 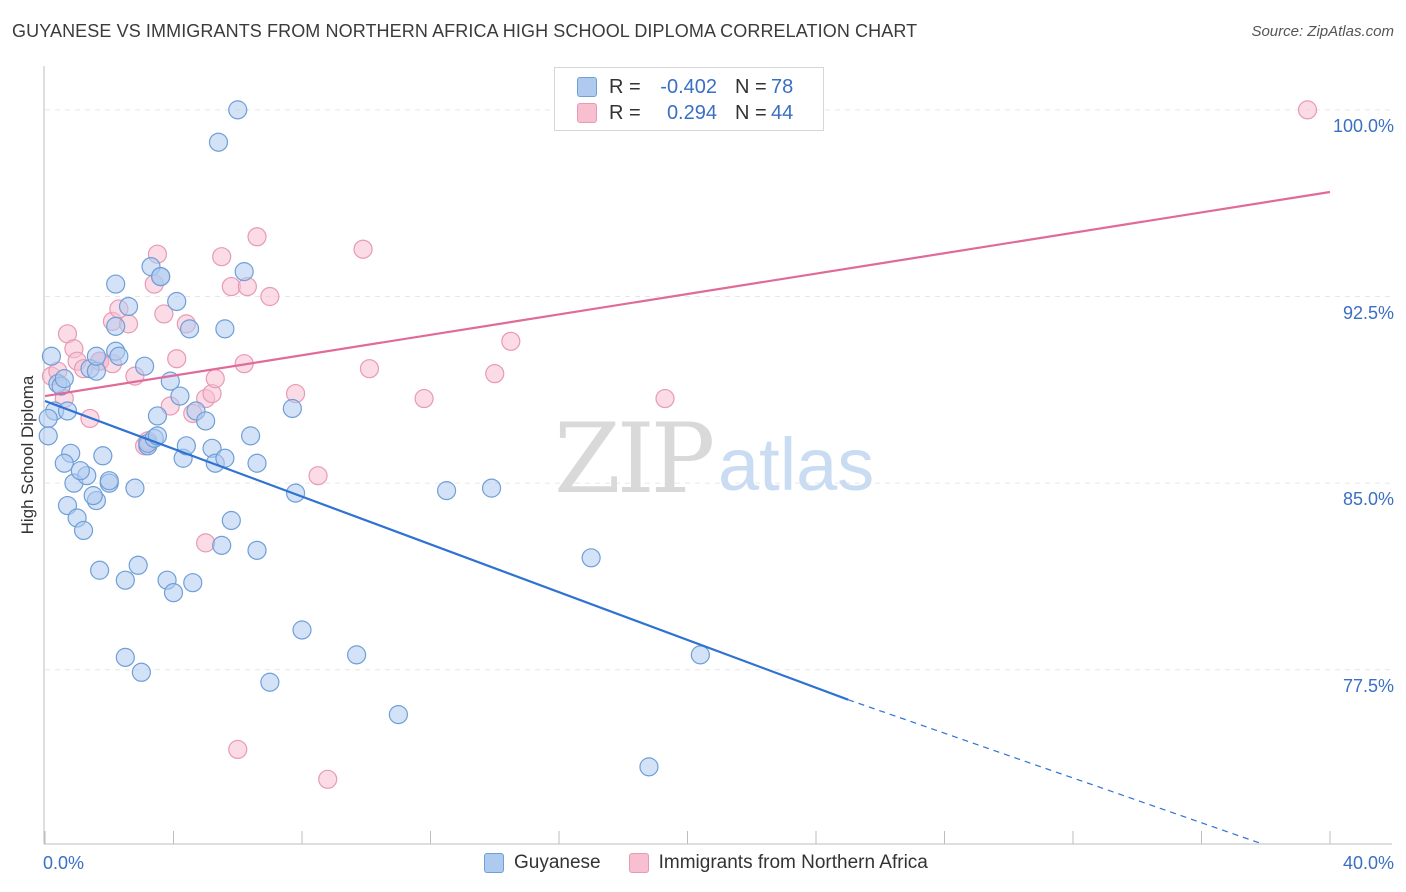 What do you see at coordinates (778, 863) in the screenshot?
I see `legend-item-immigrants: Immigrants from Northern Africa` at bounding box center [778, 863].